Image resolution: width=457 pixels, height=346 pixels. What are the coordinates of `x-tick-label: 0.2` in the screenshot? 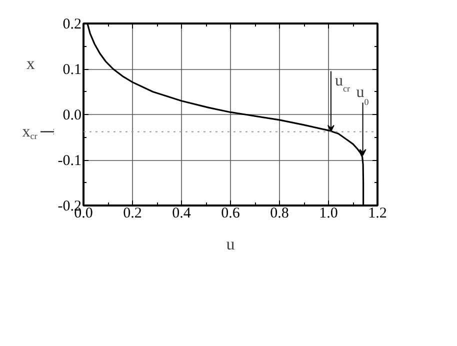 It's located at (132, 214).